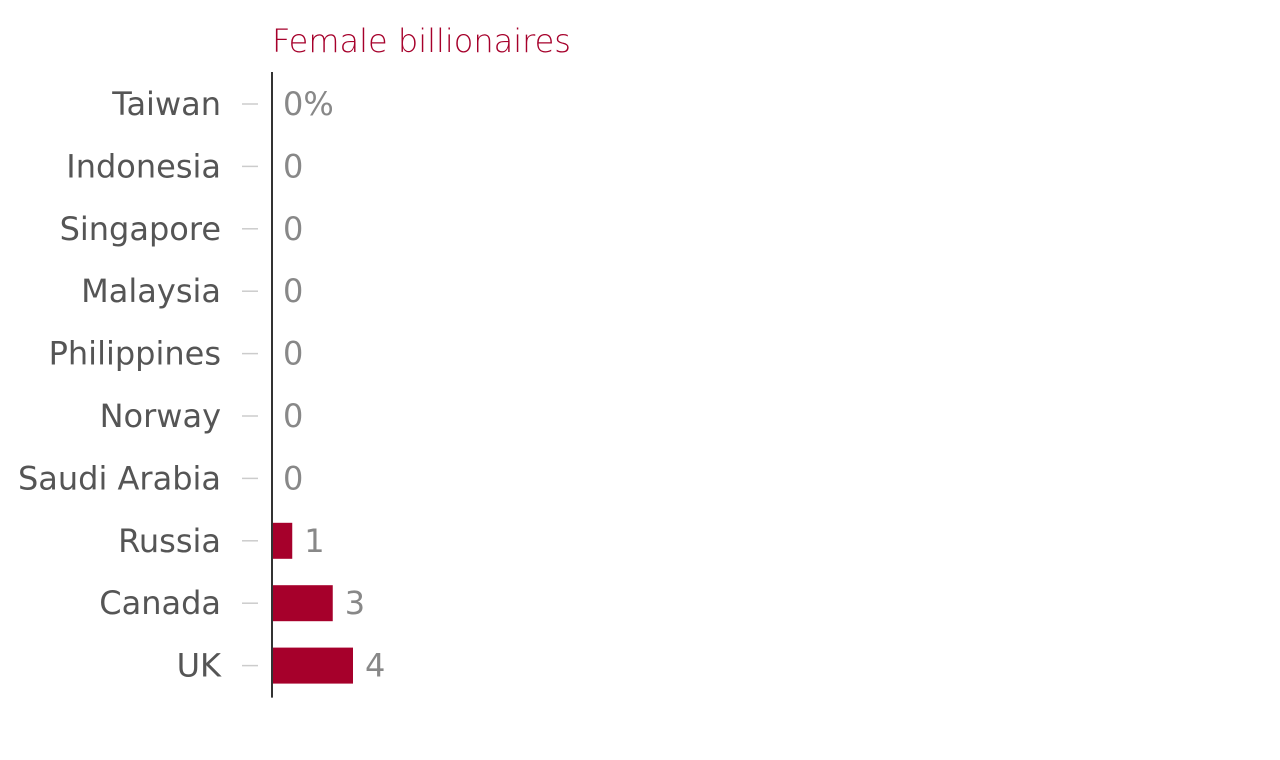  What do you see at coordinates (160, 416) in the screenshot?
I see `category-label-norway: Norway` at bounding box center [160, 416].